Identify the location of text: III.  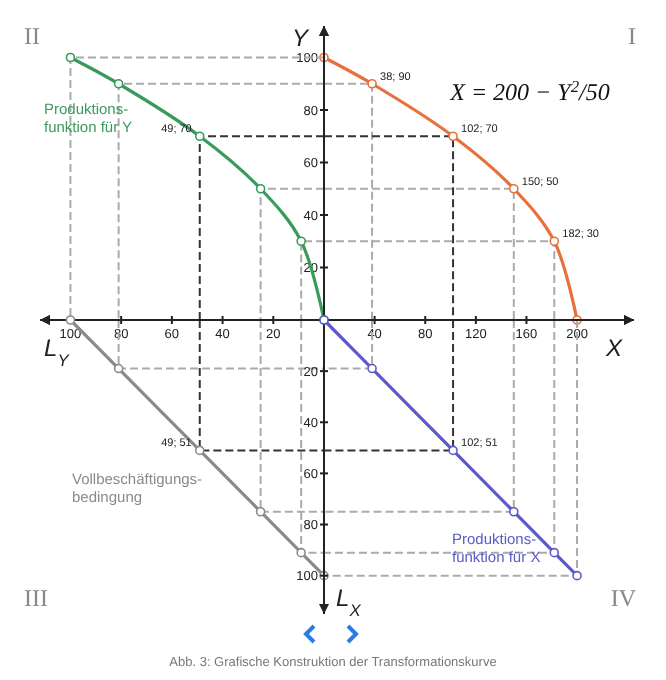
(36, 598).